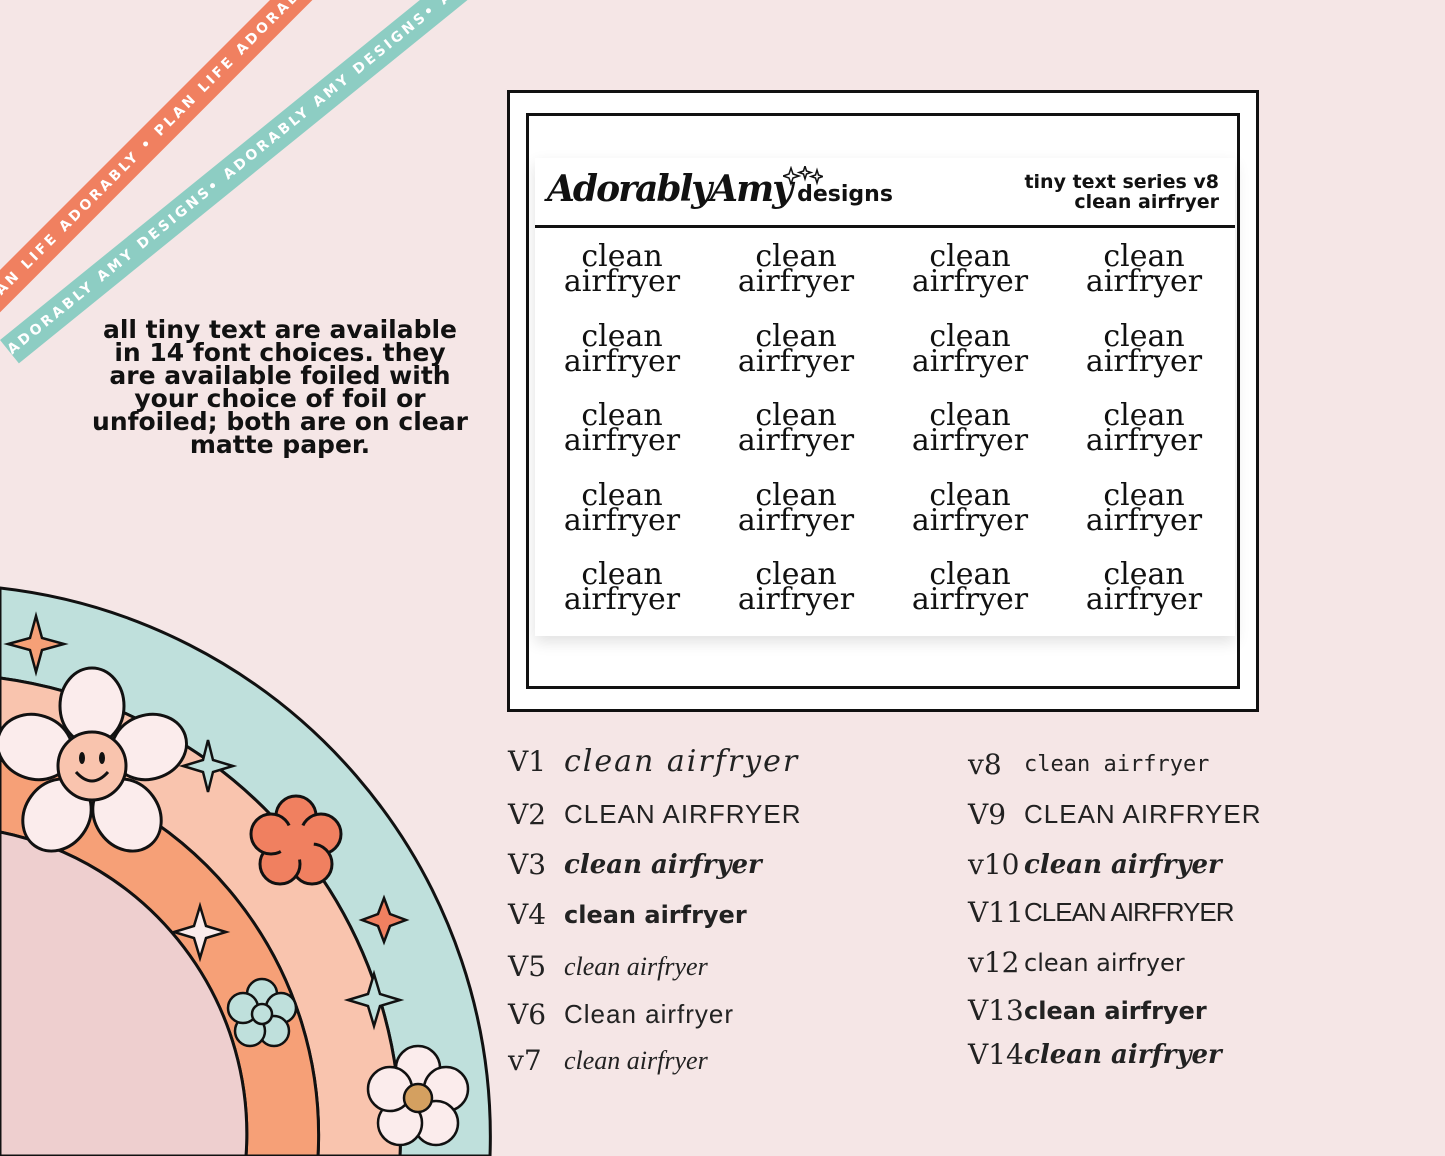 This screenshot has height=1156, width=1445. I want to click on font-version-label: V1, so click(527, 761).